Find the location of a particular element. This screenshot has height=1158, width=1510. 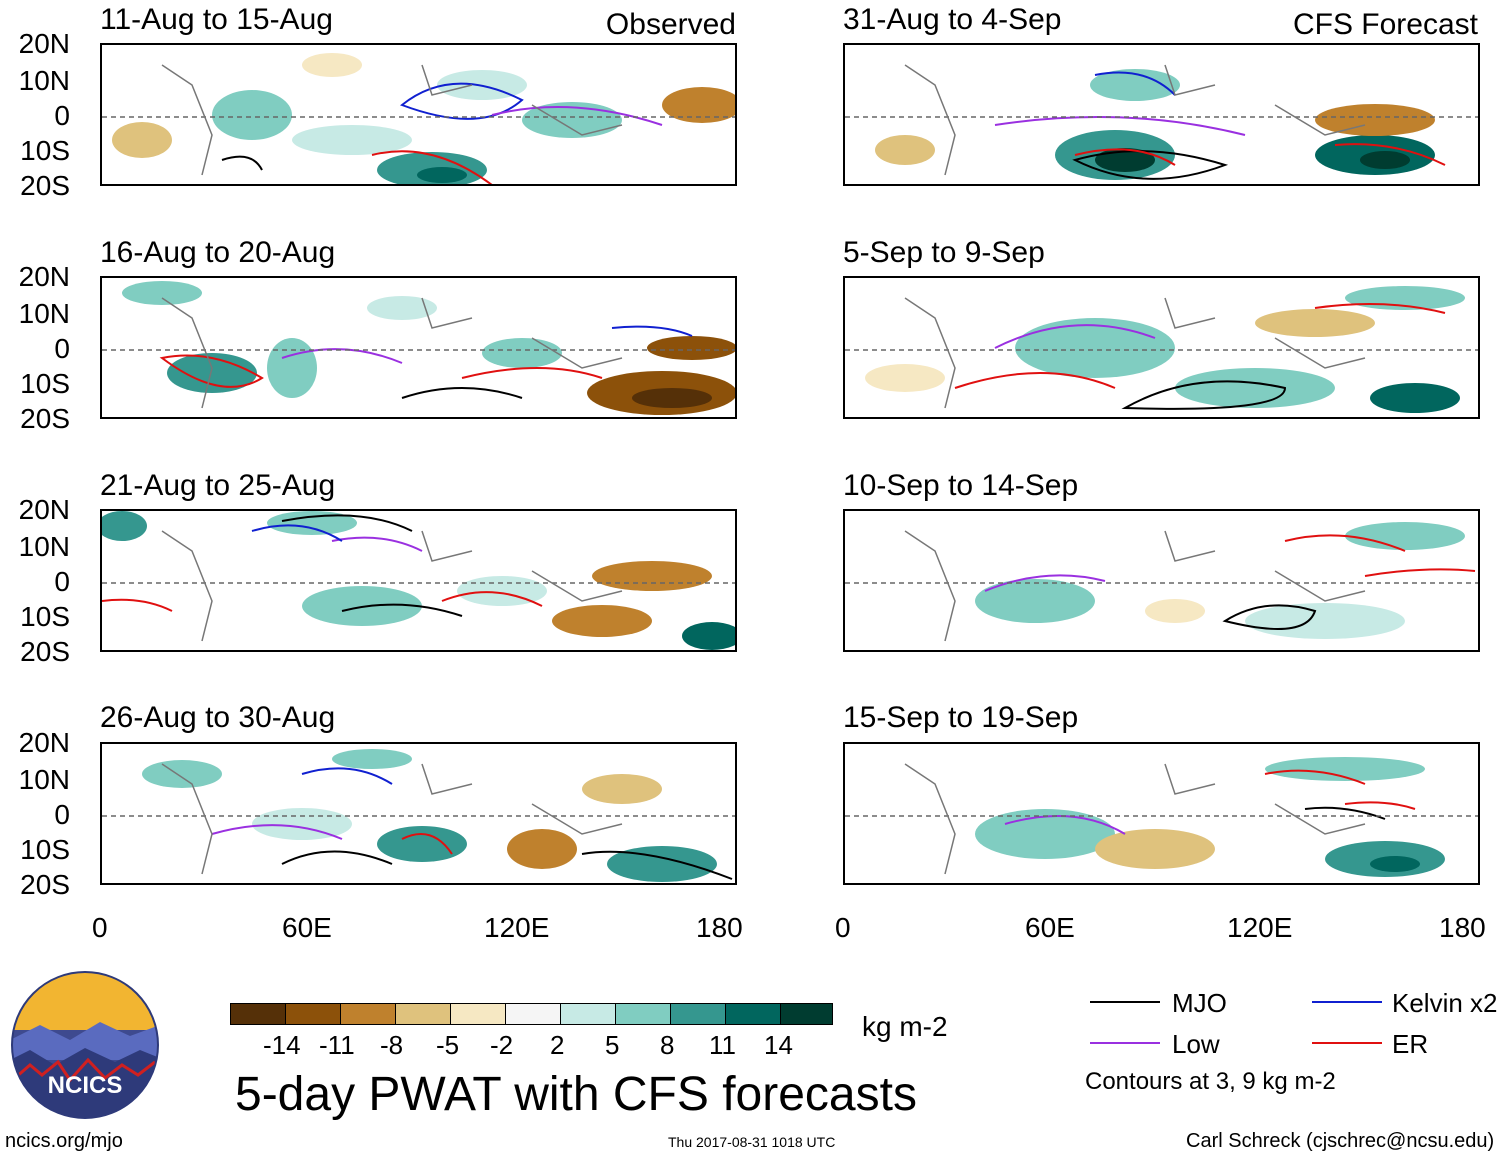

legend-line-kelvin is located at coordinates (1347, 1002).